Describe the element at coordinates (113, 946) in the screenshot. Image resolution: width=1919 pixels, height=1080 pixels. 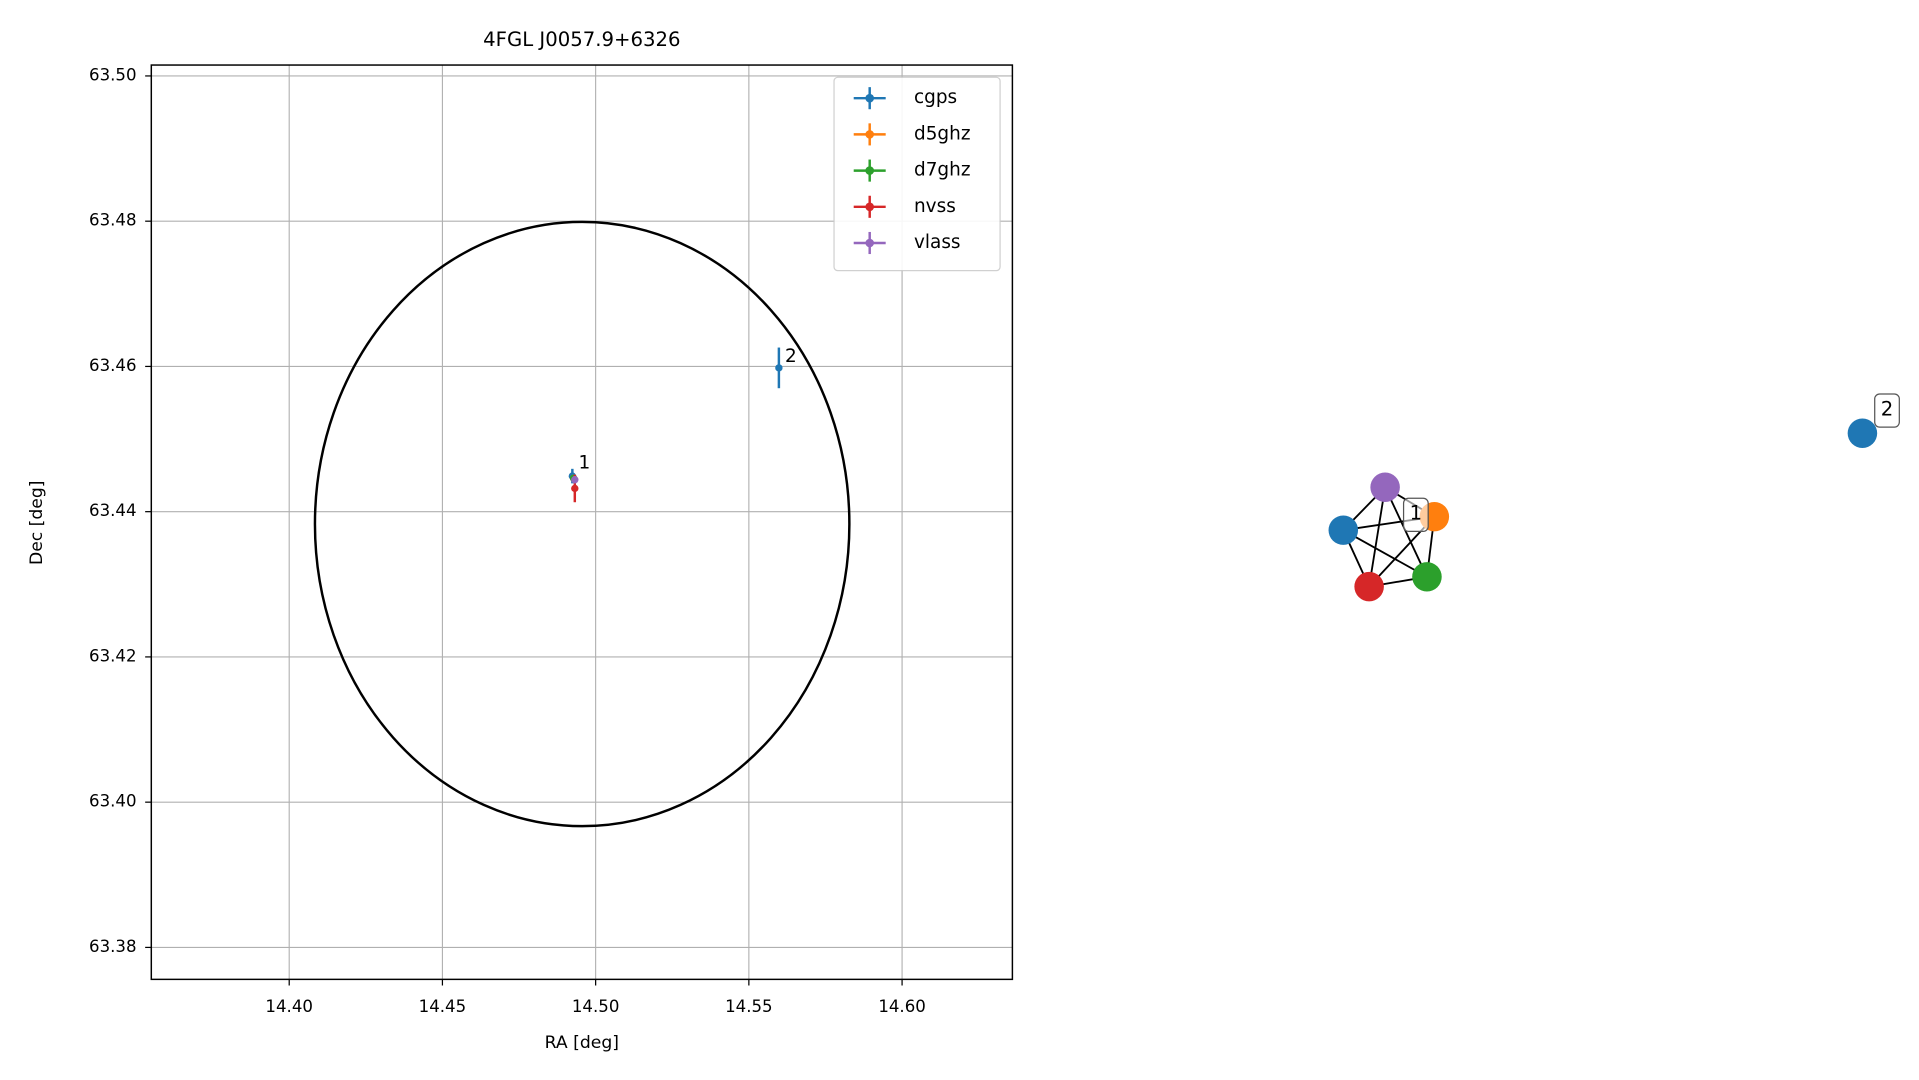
I see `y-tick-label: 63.38` at that location.